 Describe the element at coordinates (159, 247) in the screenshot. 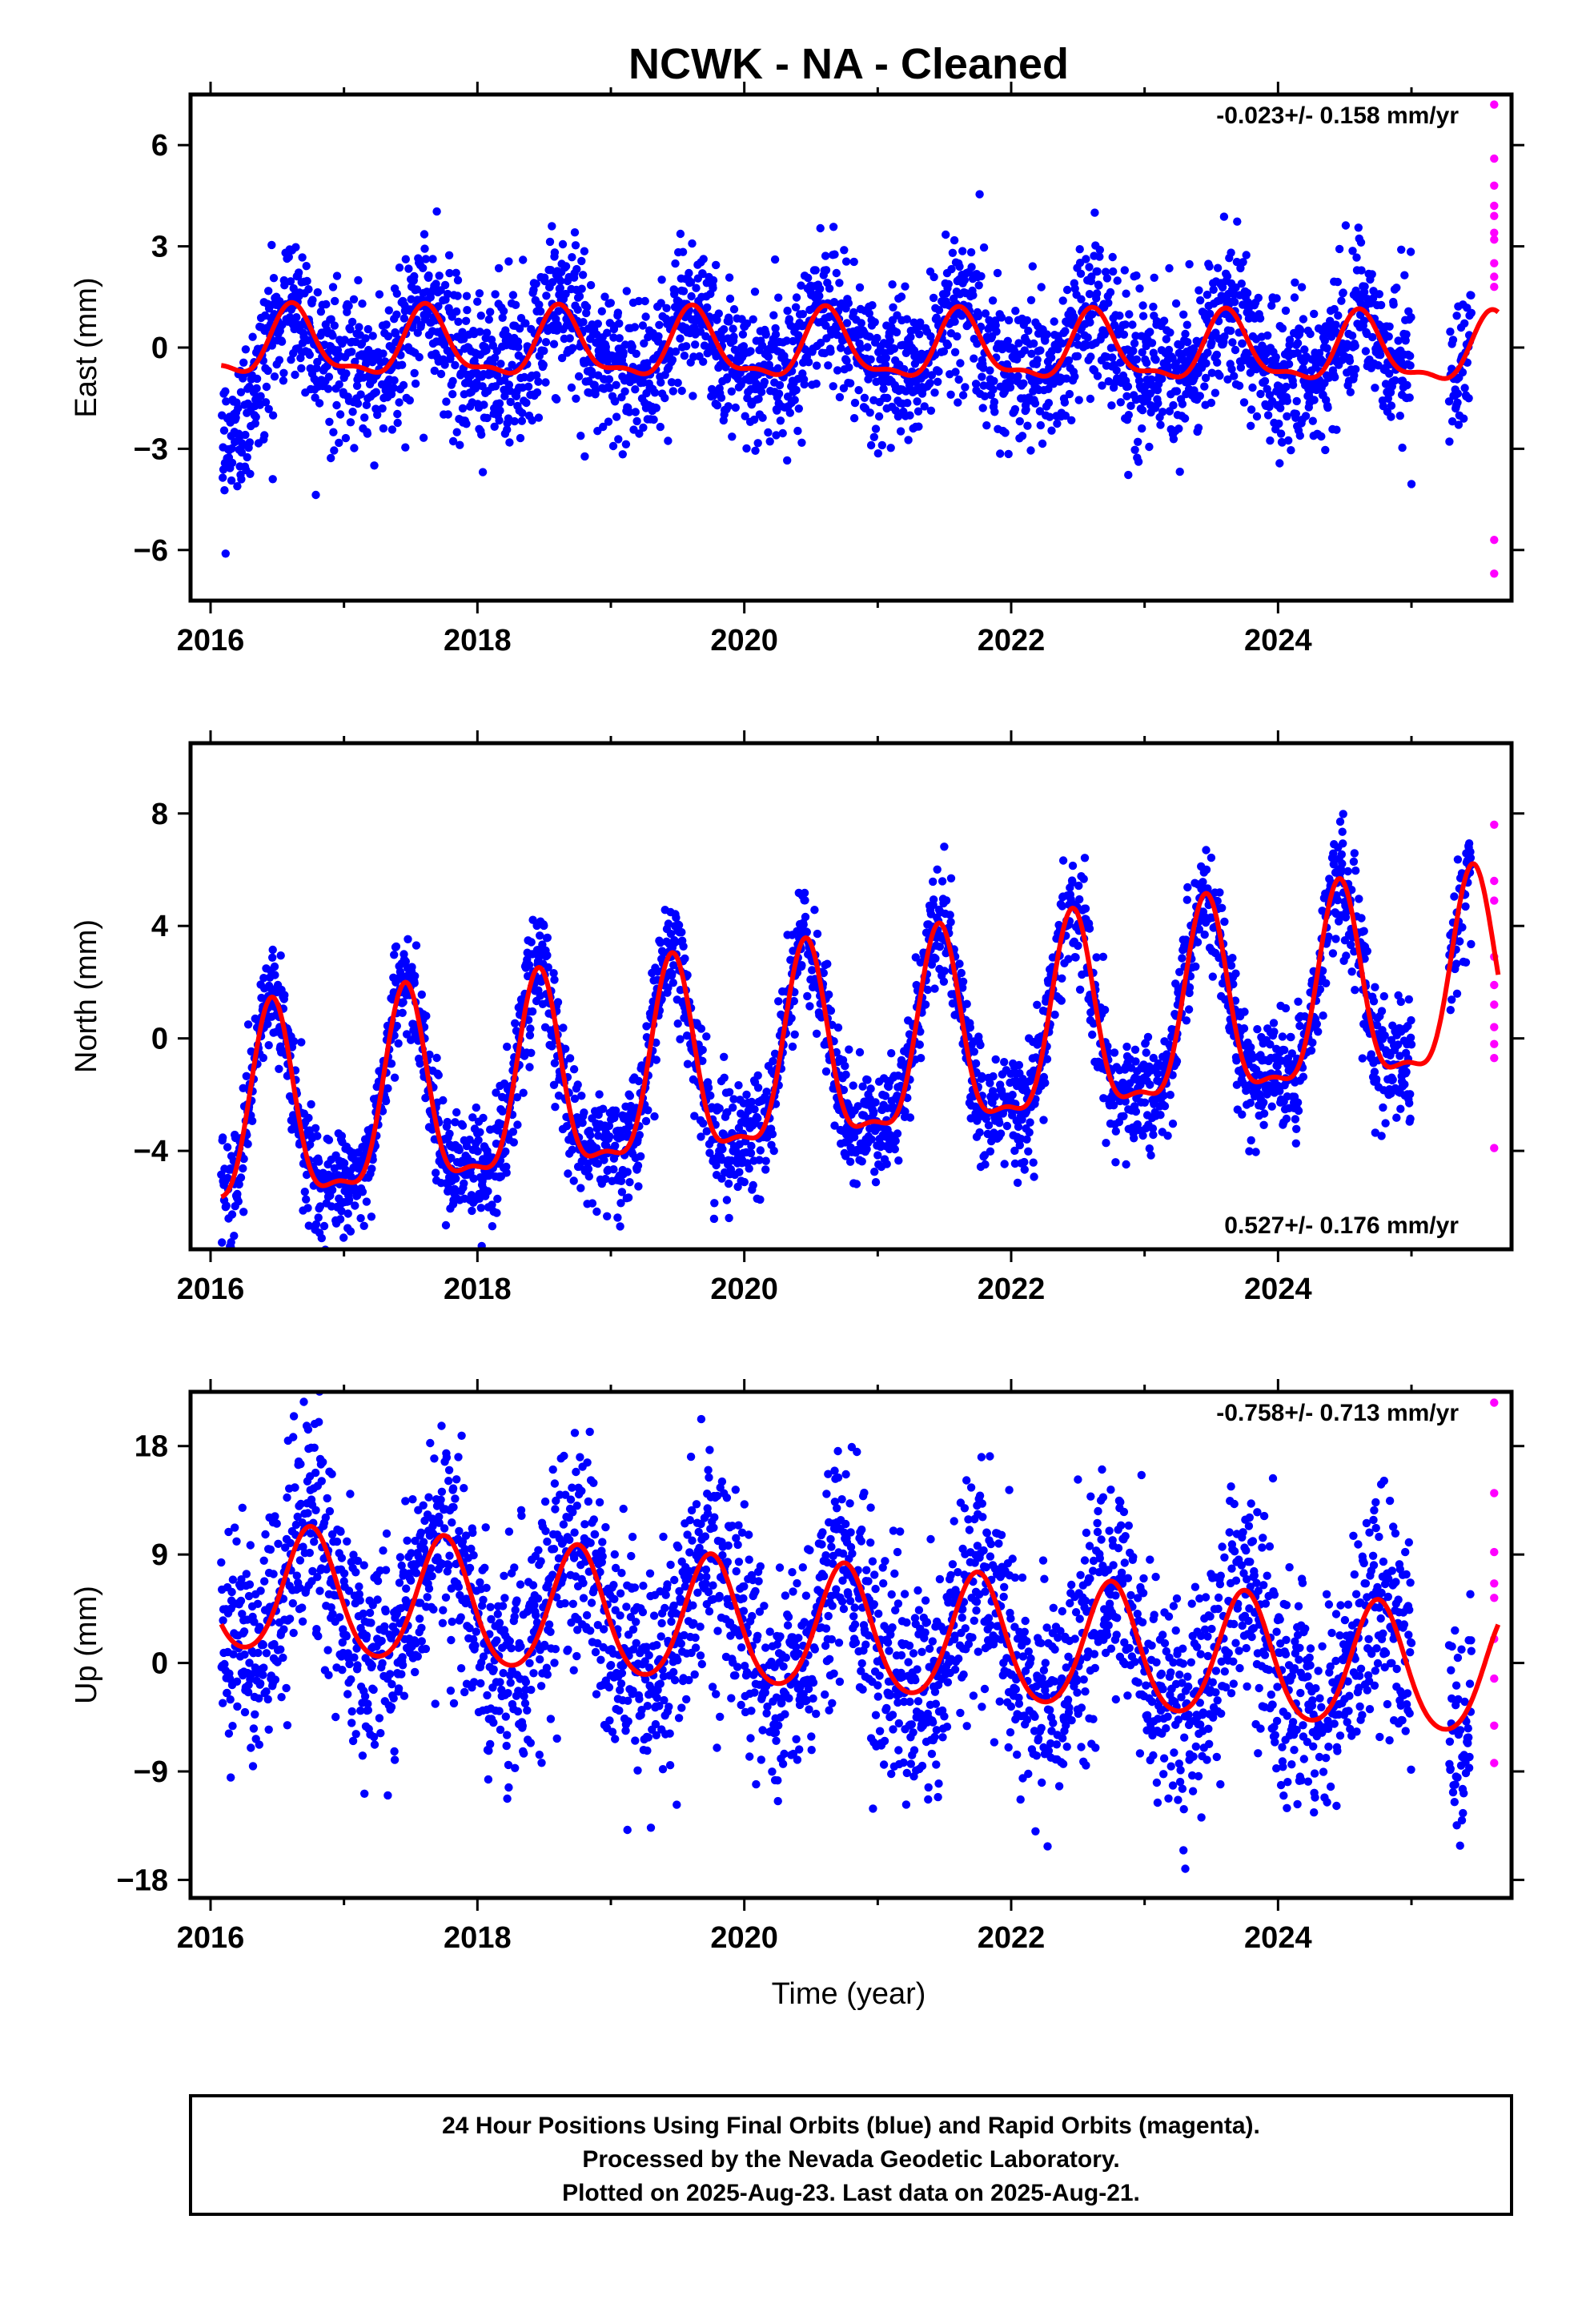

I see `y-tick-label: 3` at that location.